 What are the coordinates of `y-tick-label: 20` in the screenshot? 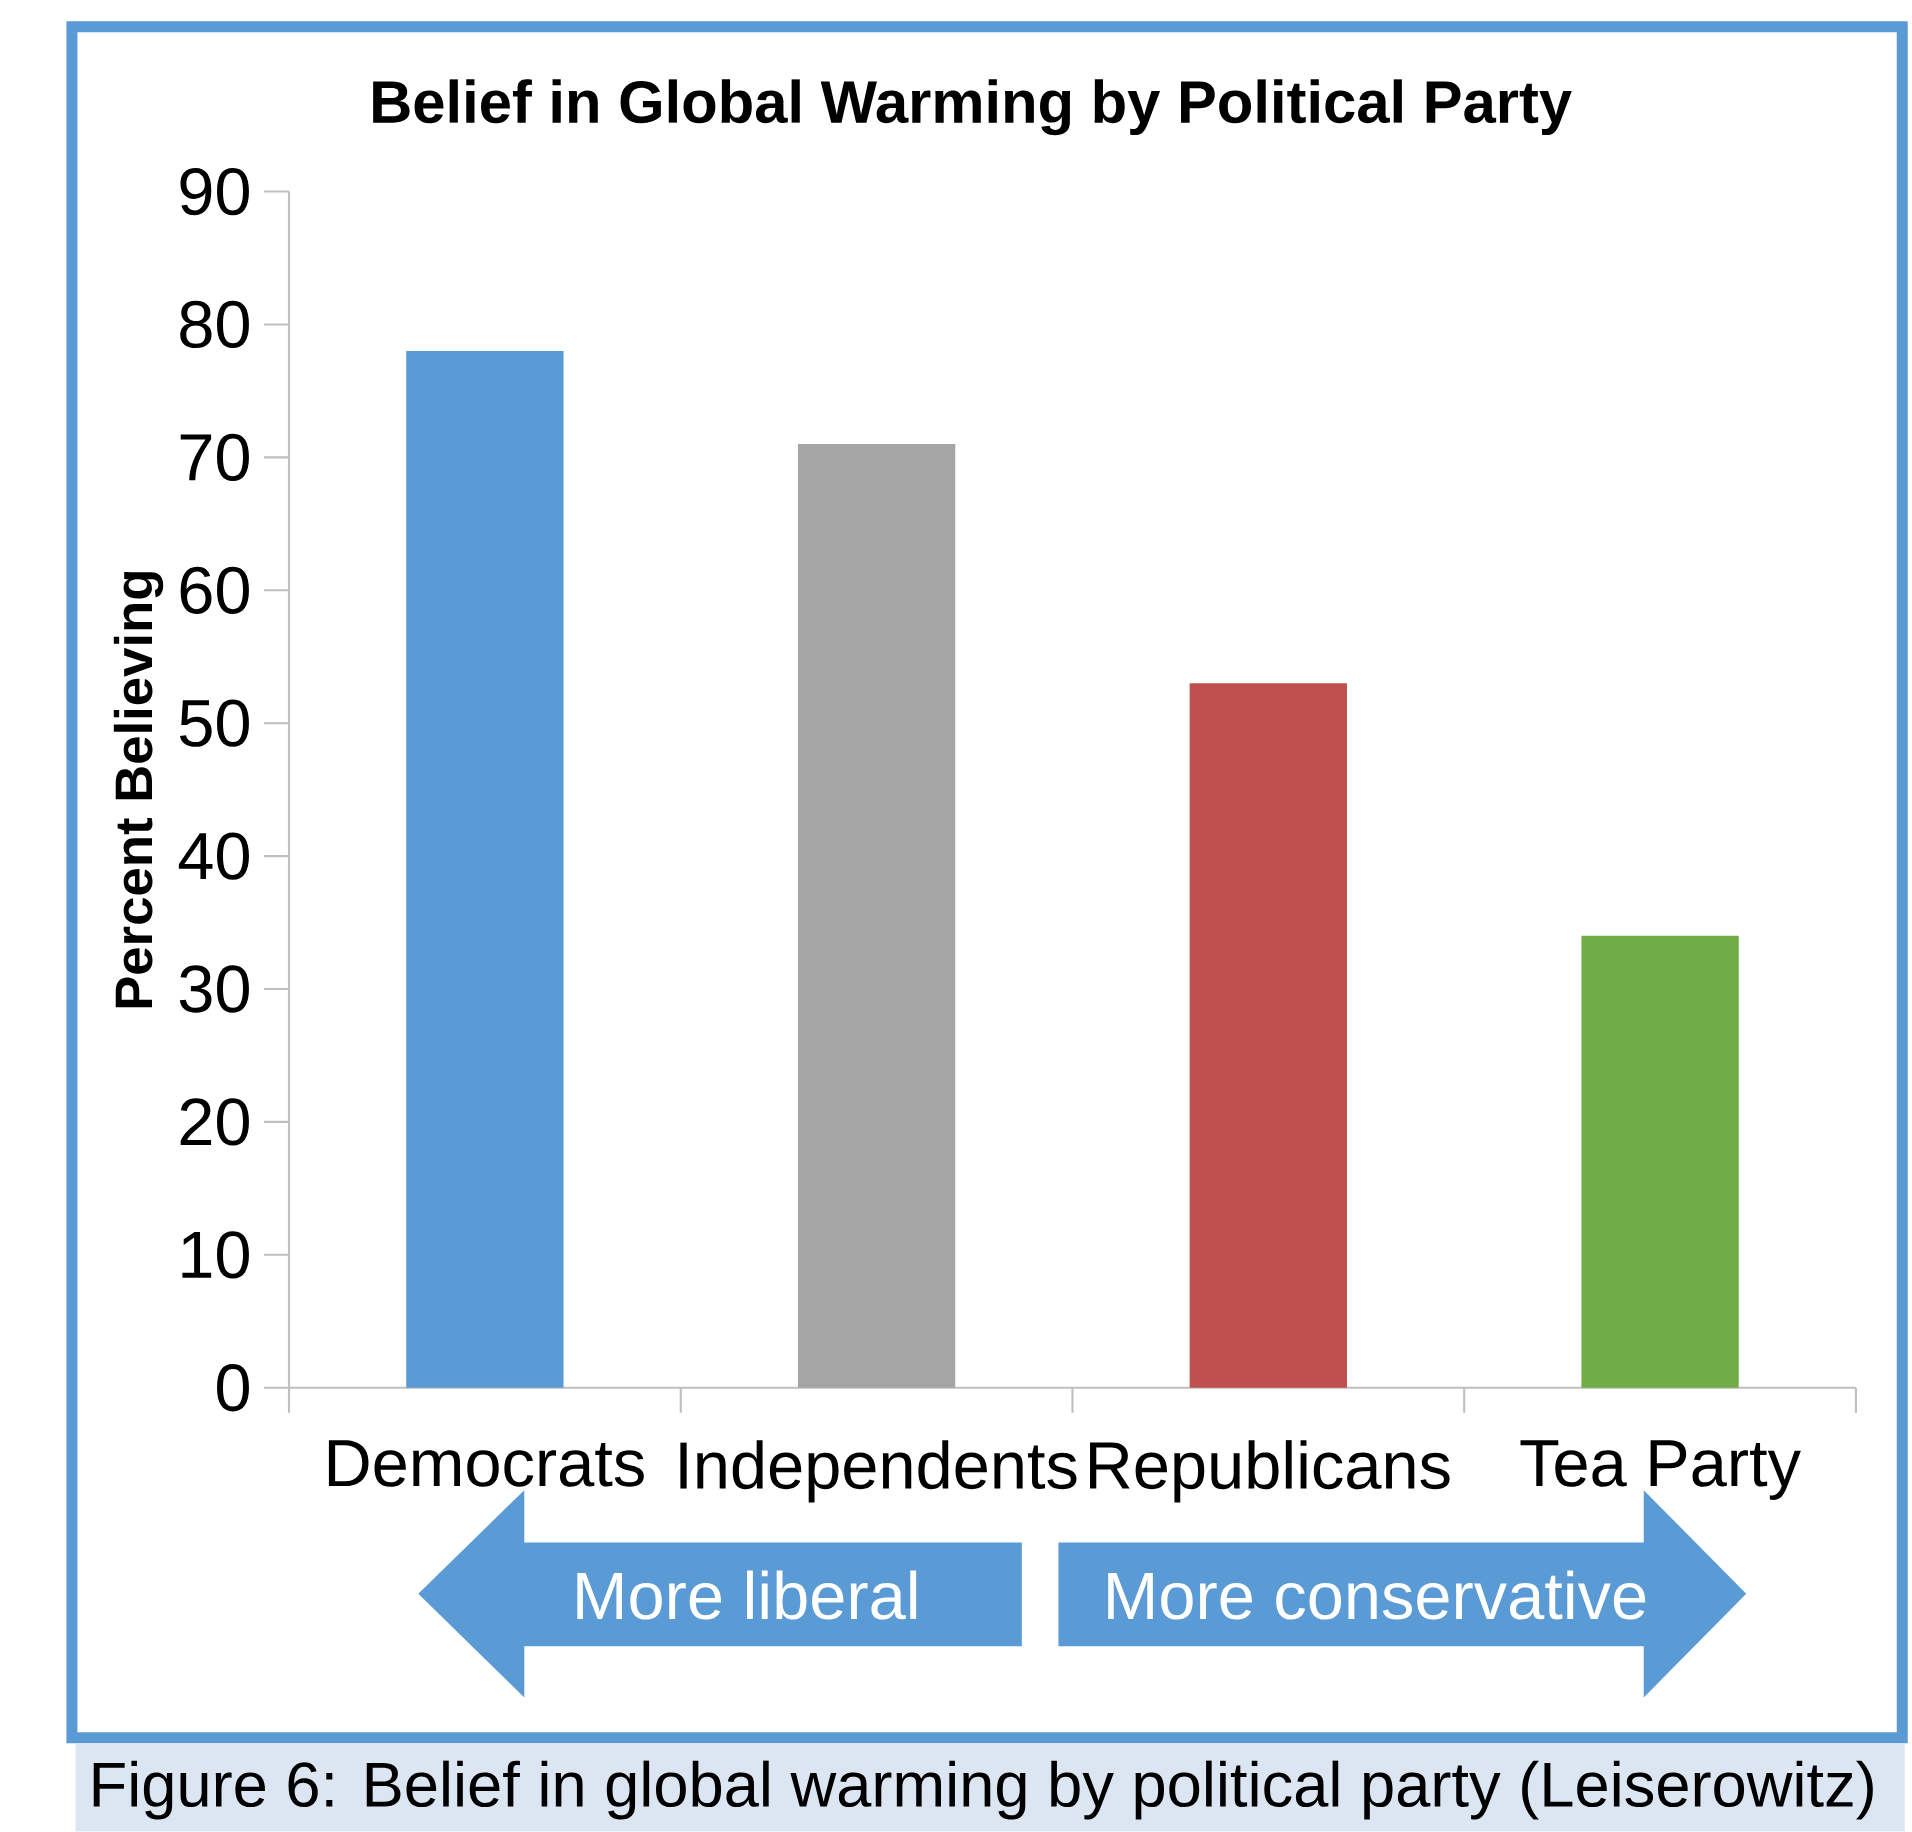 It's located at (214, 1122).